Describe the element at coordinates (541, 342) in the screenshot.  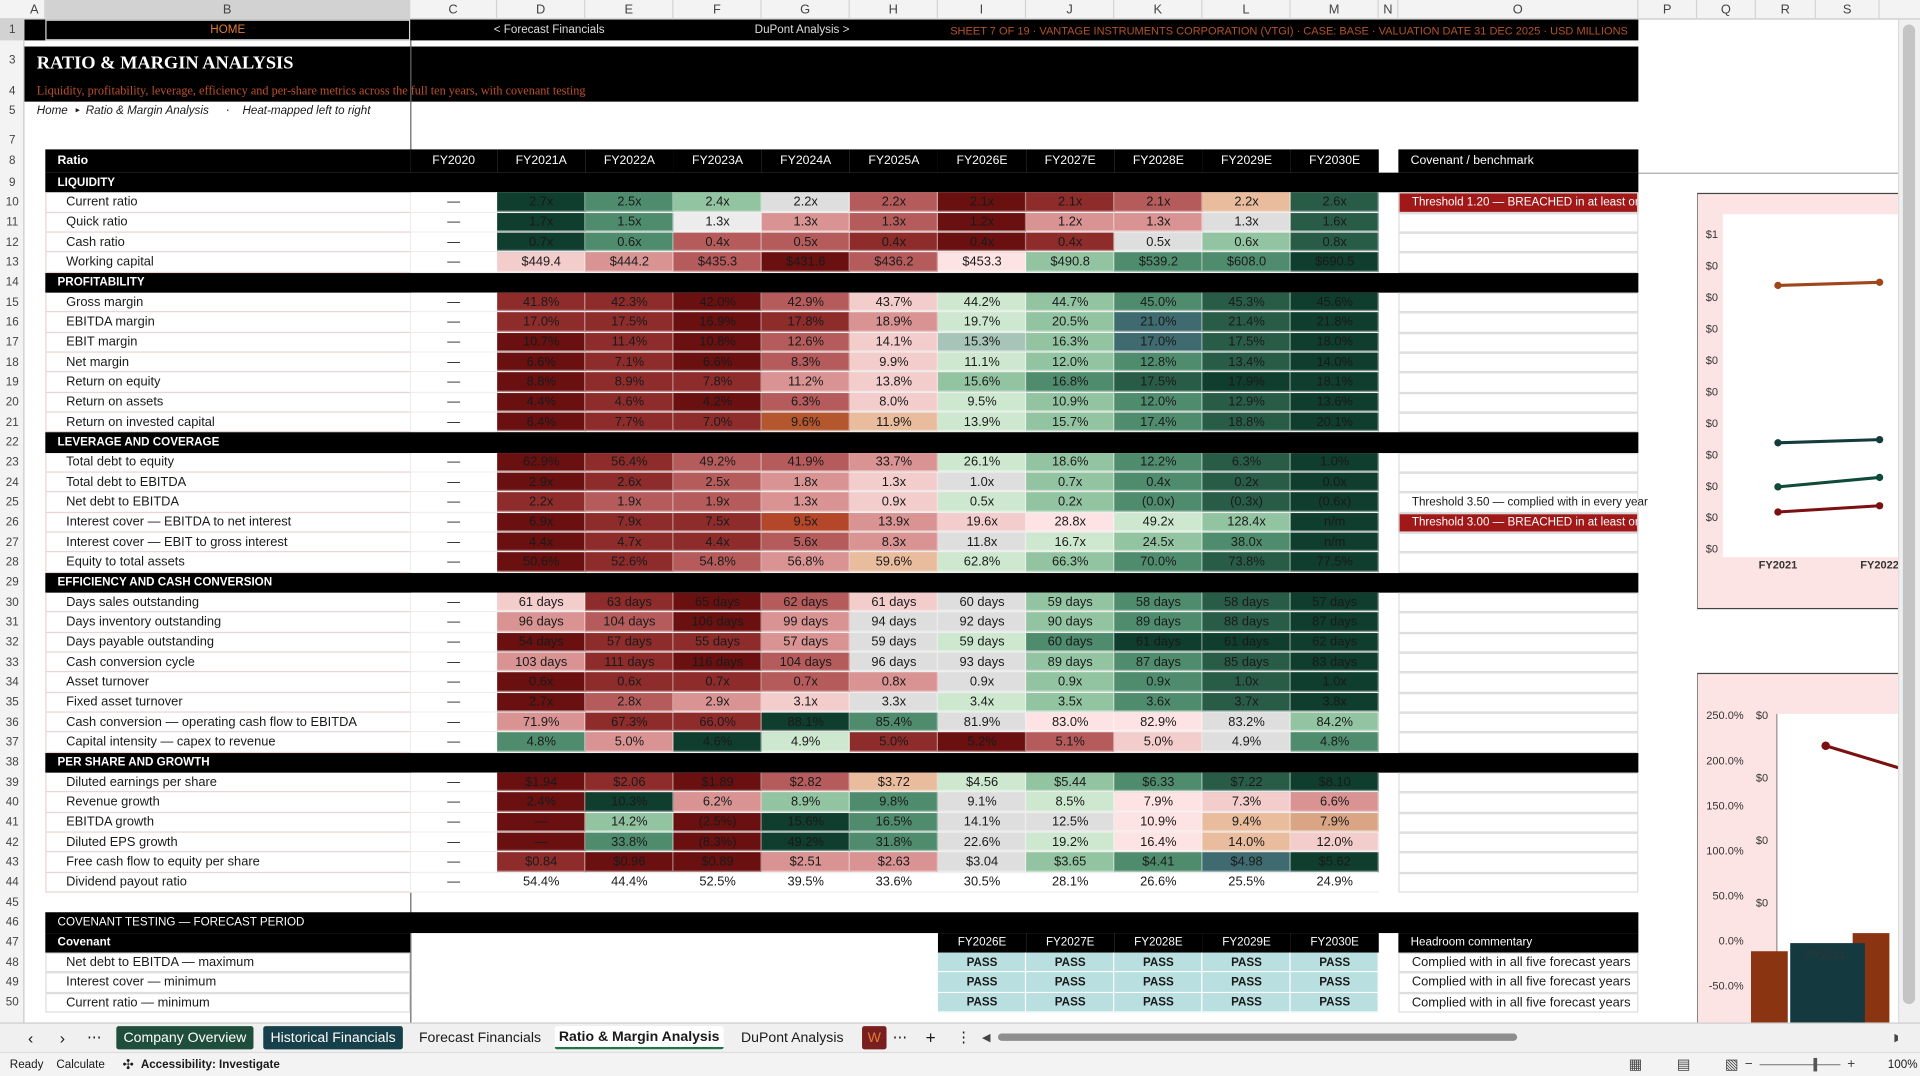
I see `ratio-value: 10.7%` at that location.